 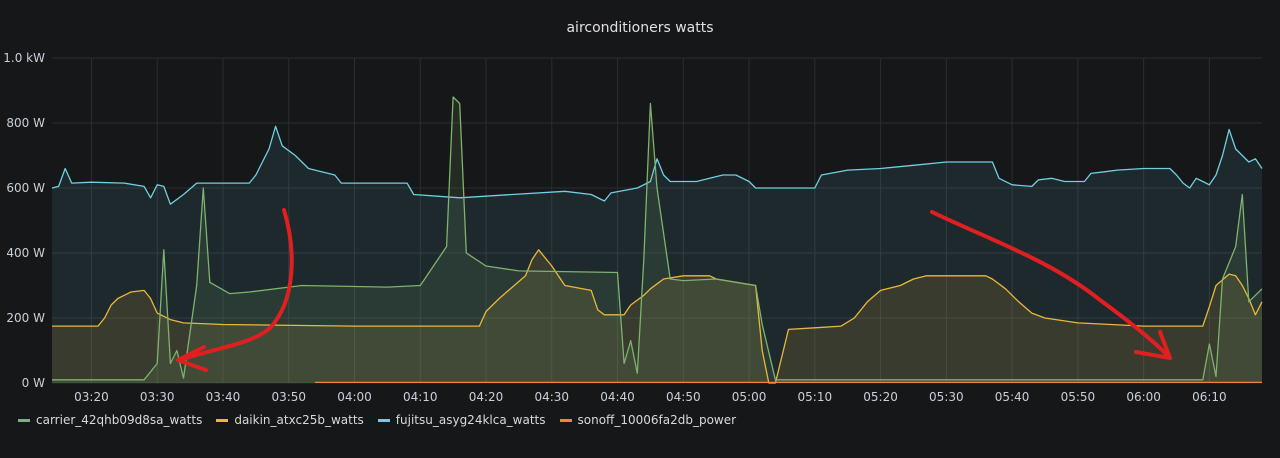 I want to click on legend-label: carrier_42qhb09d8sa_watts, so click(x=119, y=420).